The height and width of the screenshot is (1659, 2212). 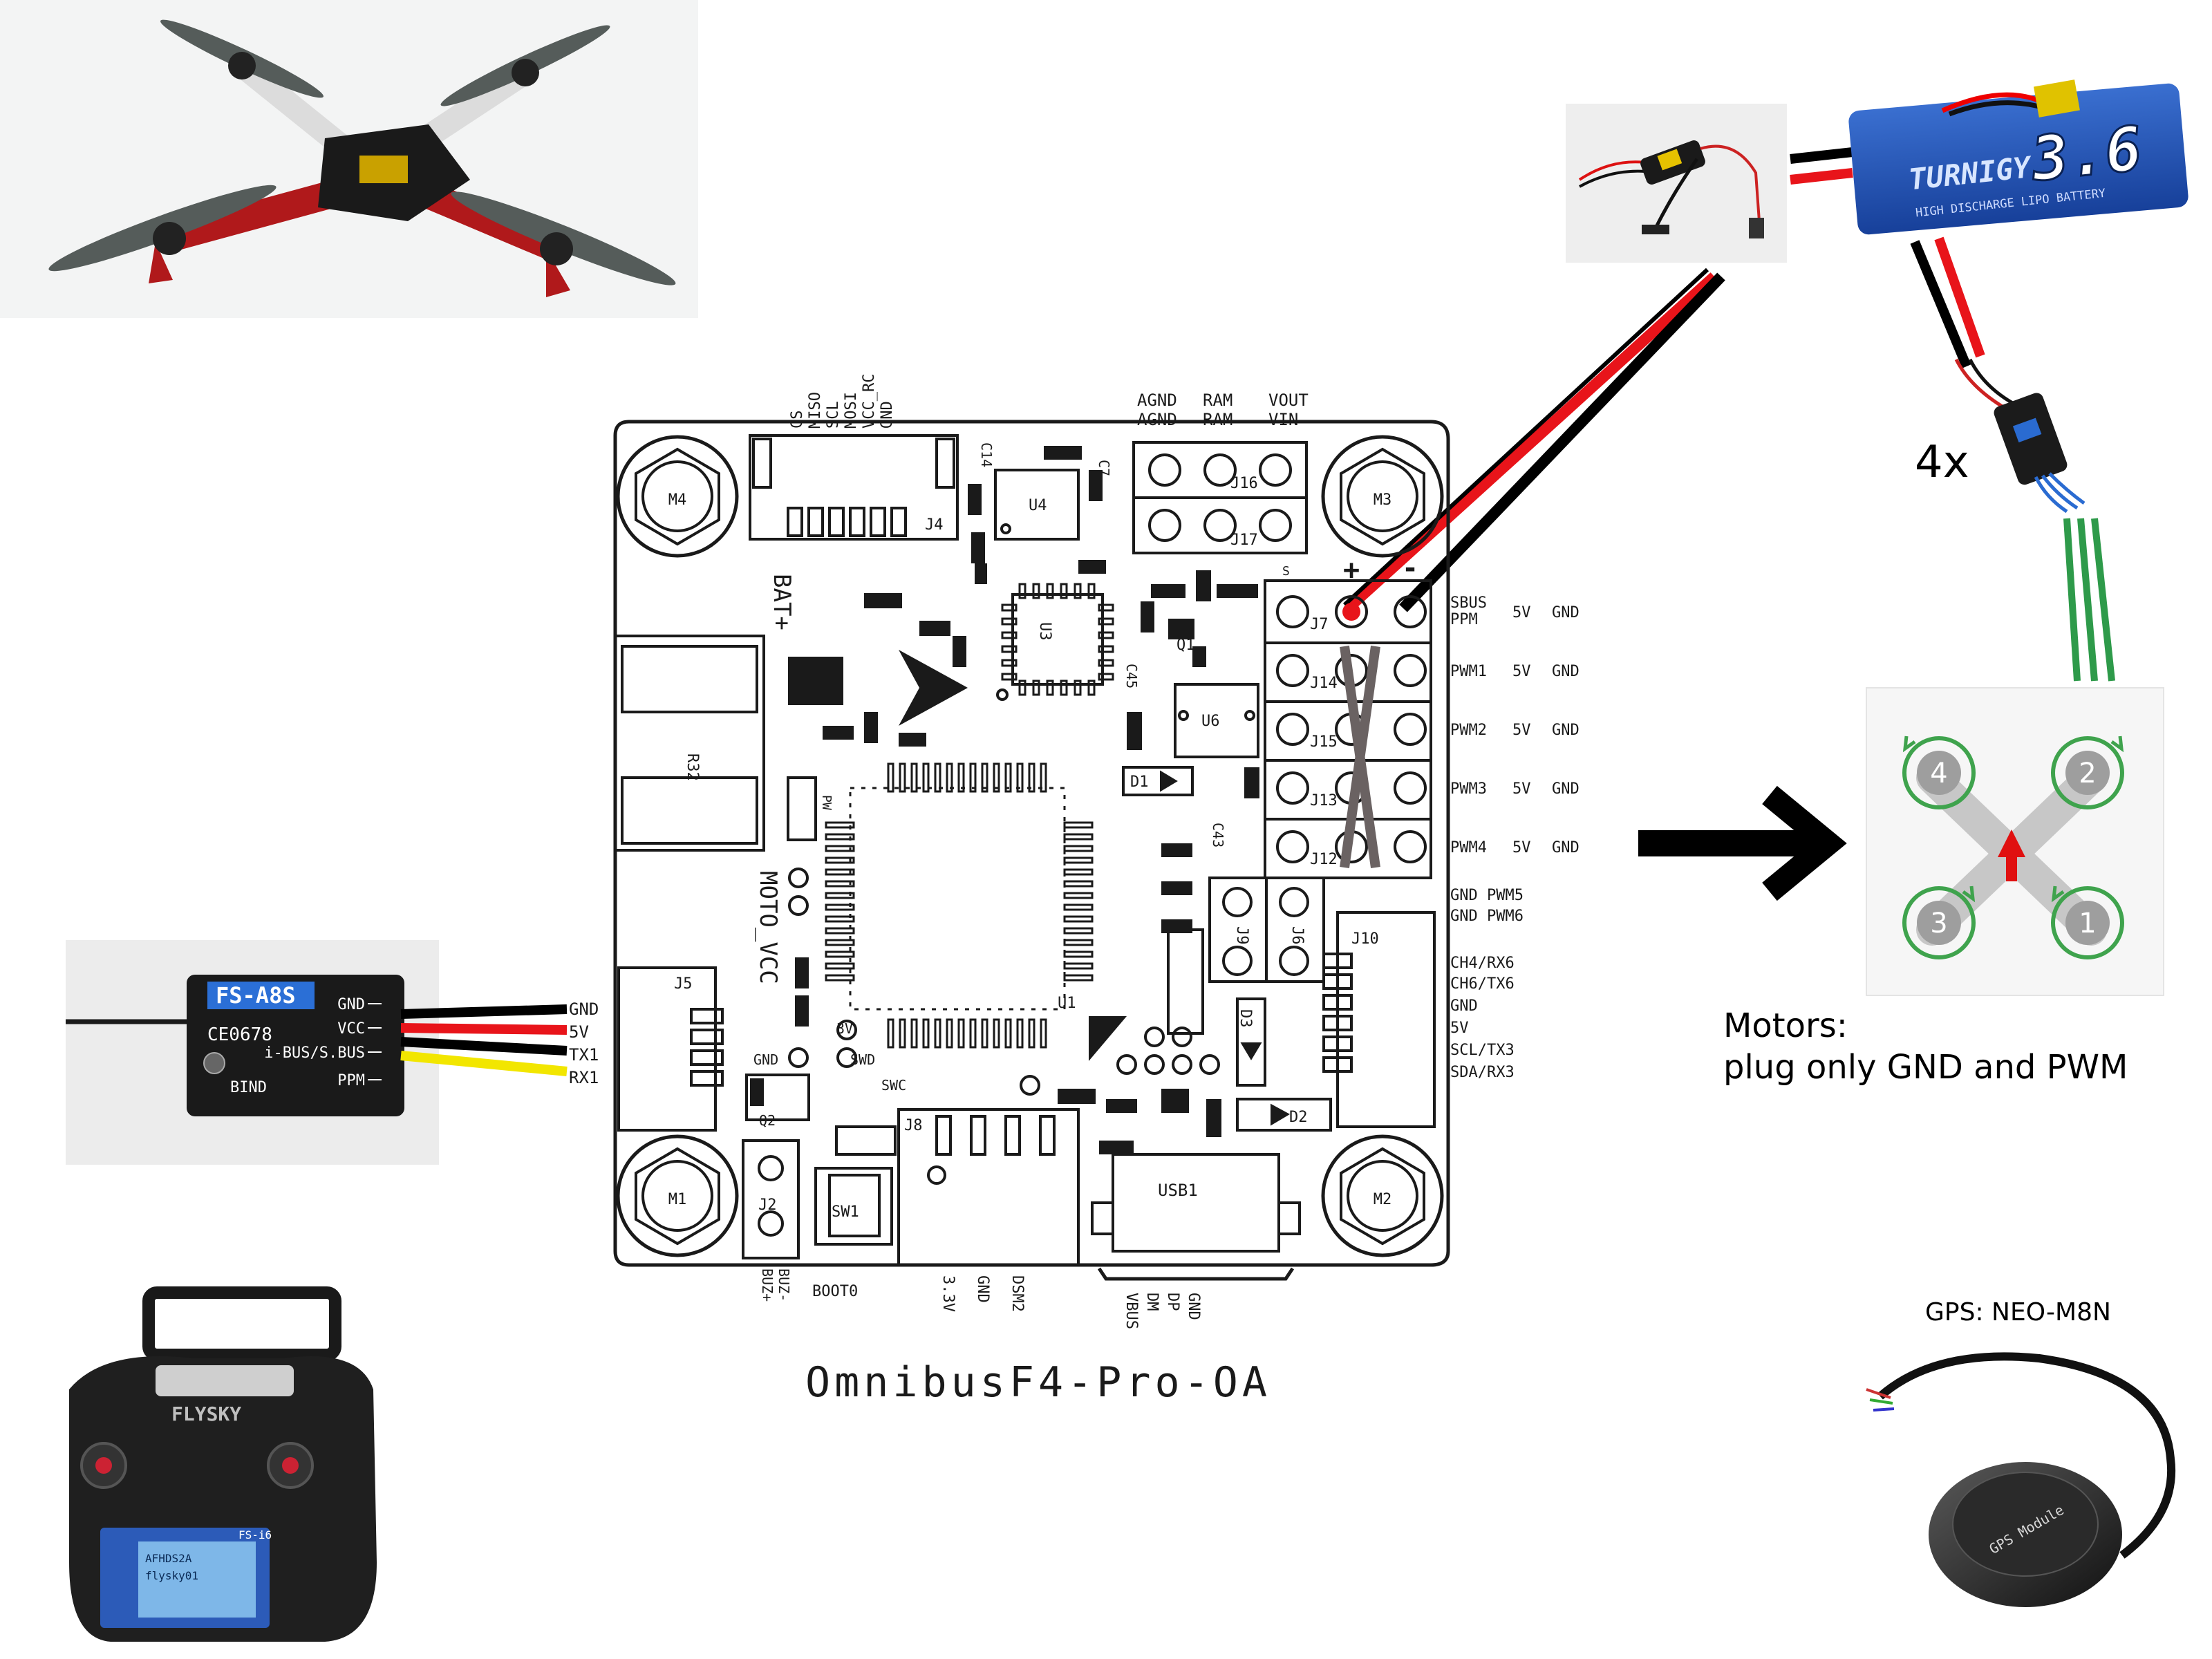 What do you see at coordinates (1218, 835) in the screenshot?
I see `c43-label: C43` at bounding box center [1218, 835].